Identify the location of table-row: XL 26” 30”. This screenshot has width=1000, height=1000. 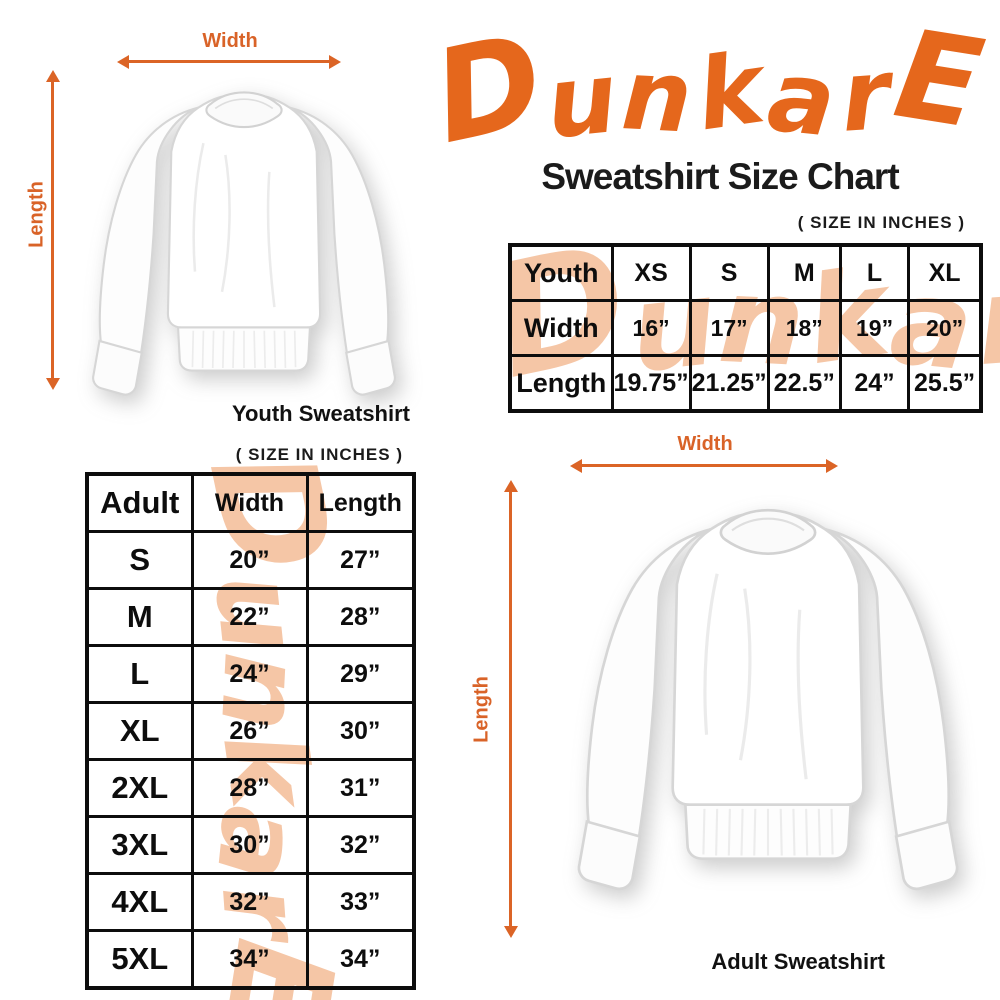
(250, 731).